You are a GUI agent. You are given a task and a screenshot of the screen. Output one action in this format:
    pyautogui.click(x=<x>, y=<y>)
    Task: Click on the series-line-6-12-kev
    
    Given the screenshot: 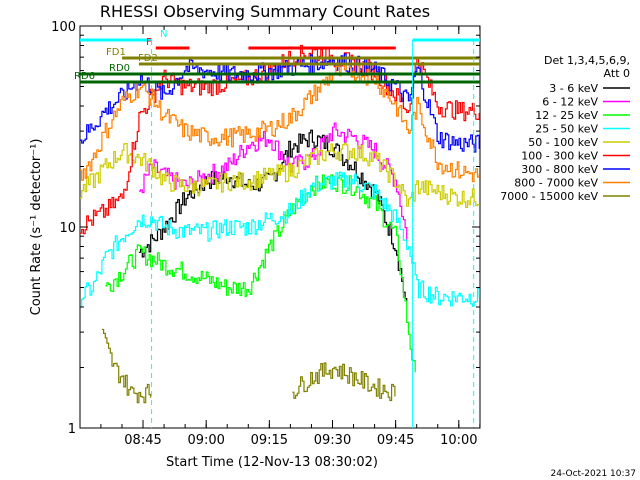 What is the action you would take?
    pyautogui.click(x=273, y=183)
    